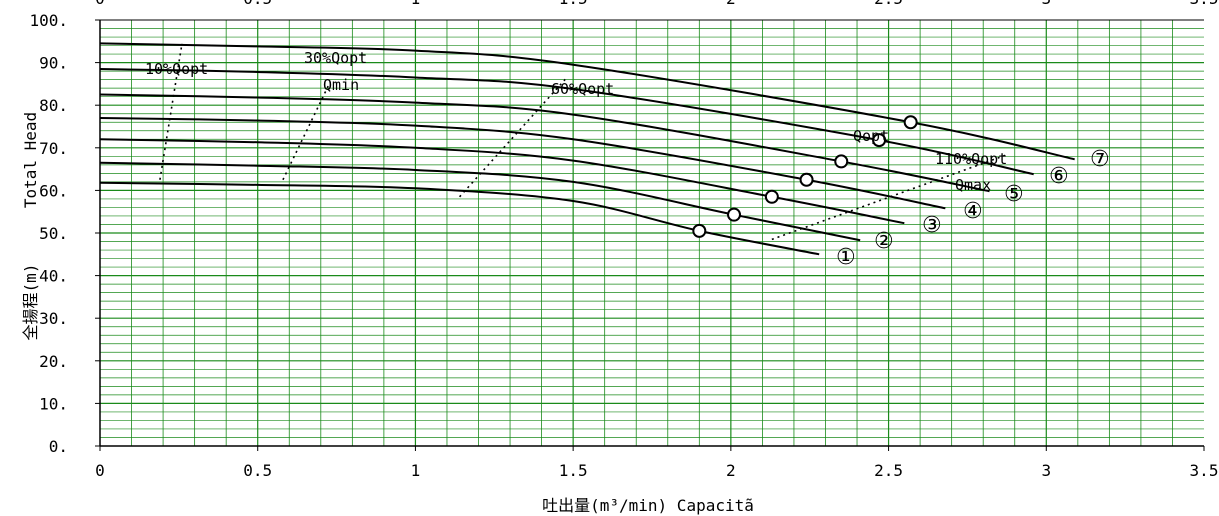 Image resolution: width=1219 pixels, height=516 pixels. I want to click on top-tick-label: 1, so click(416, 4).